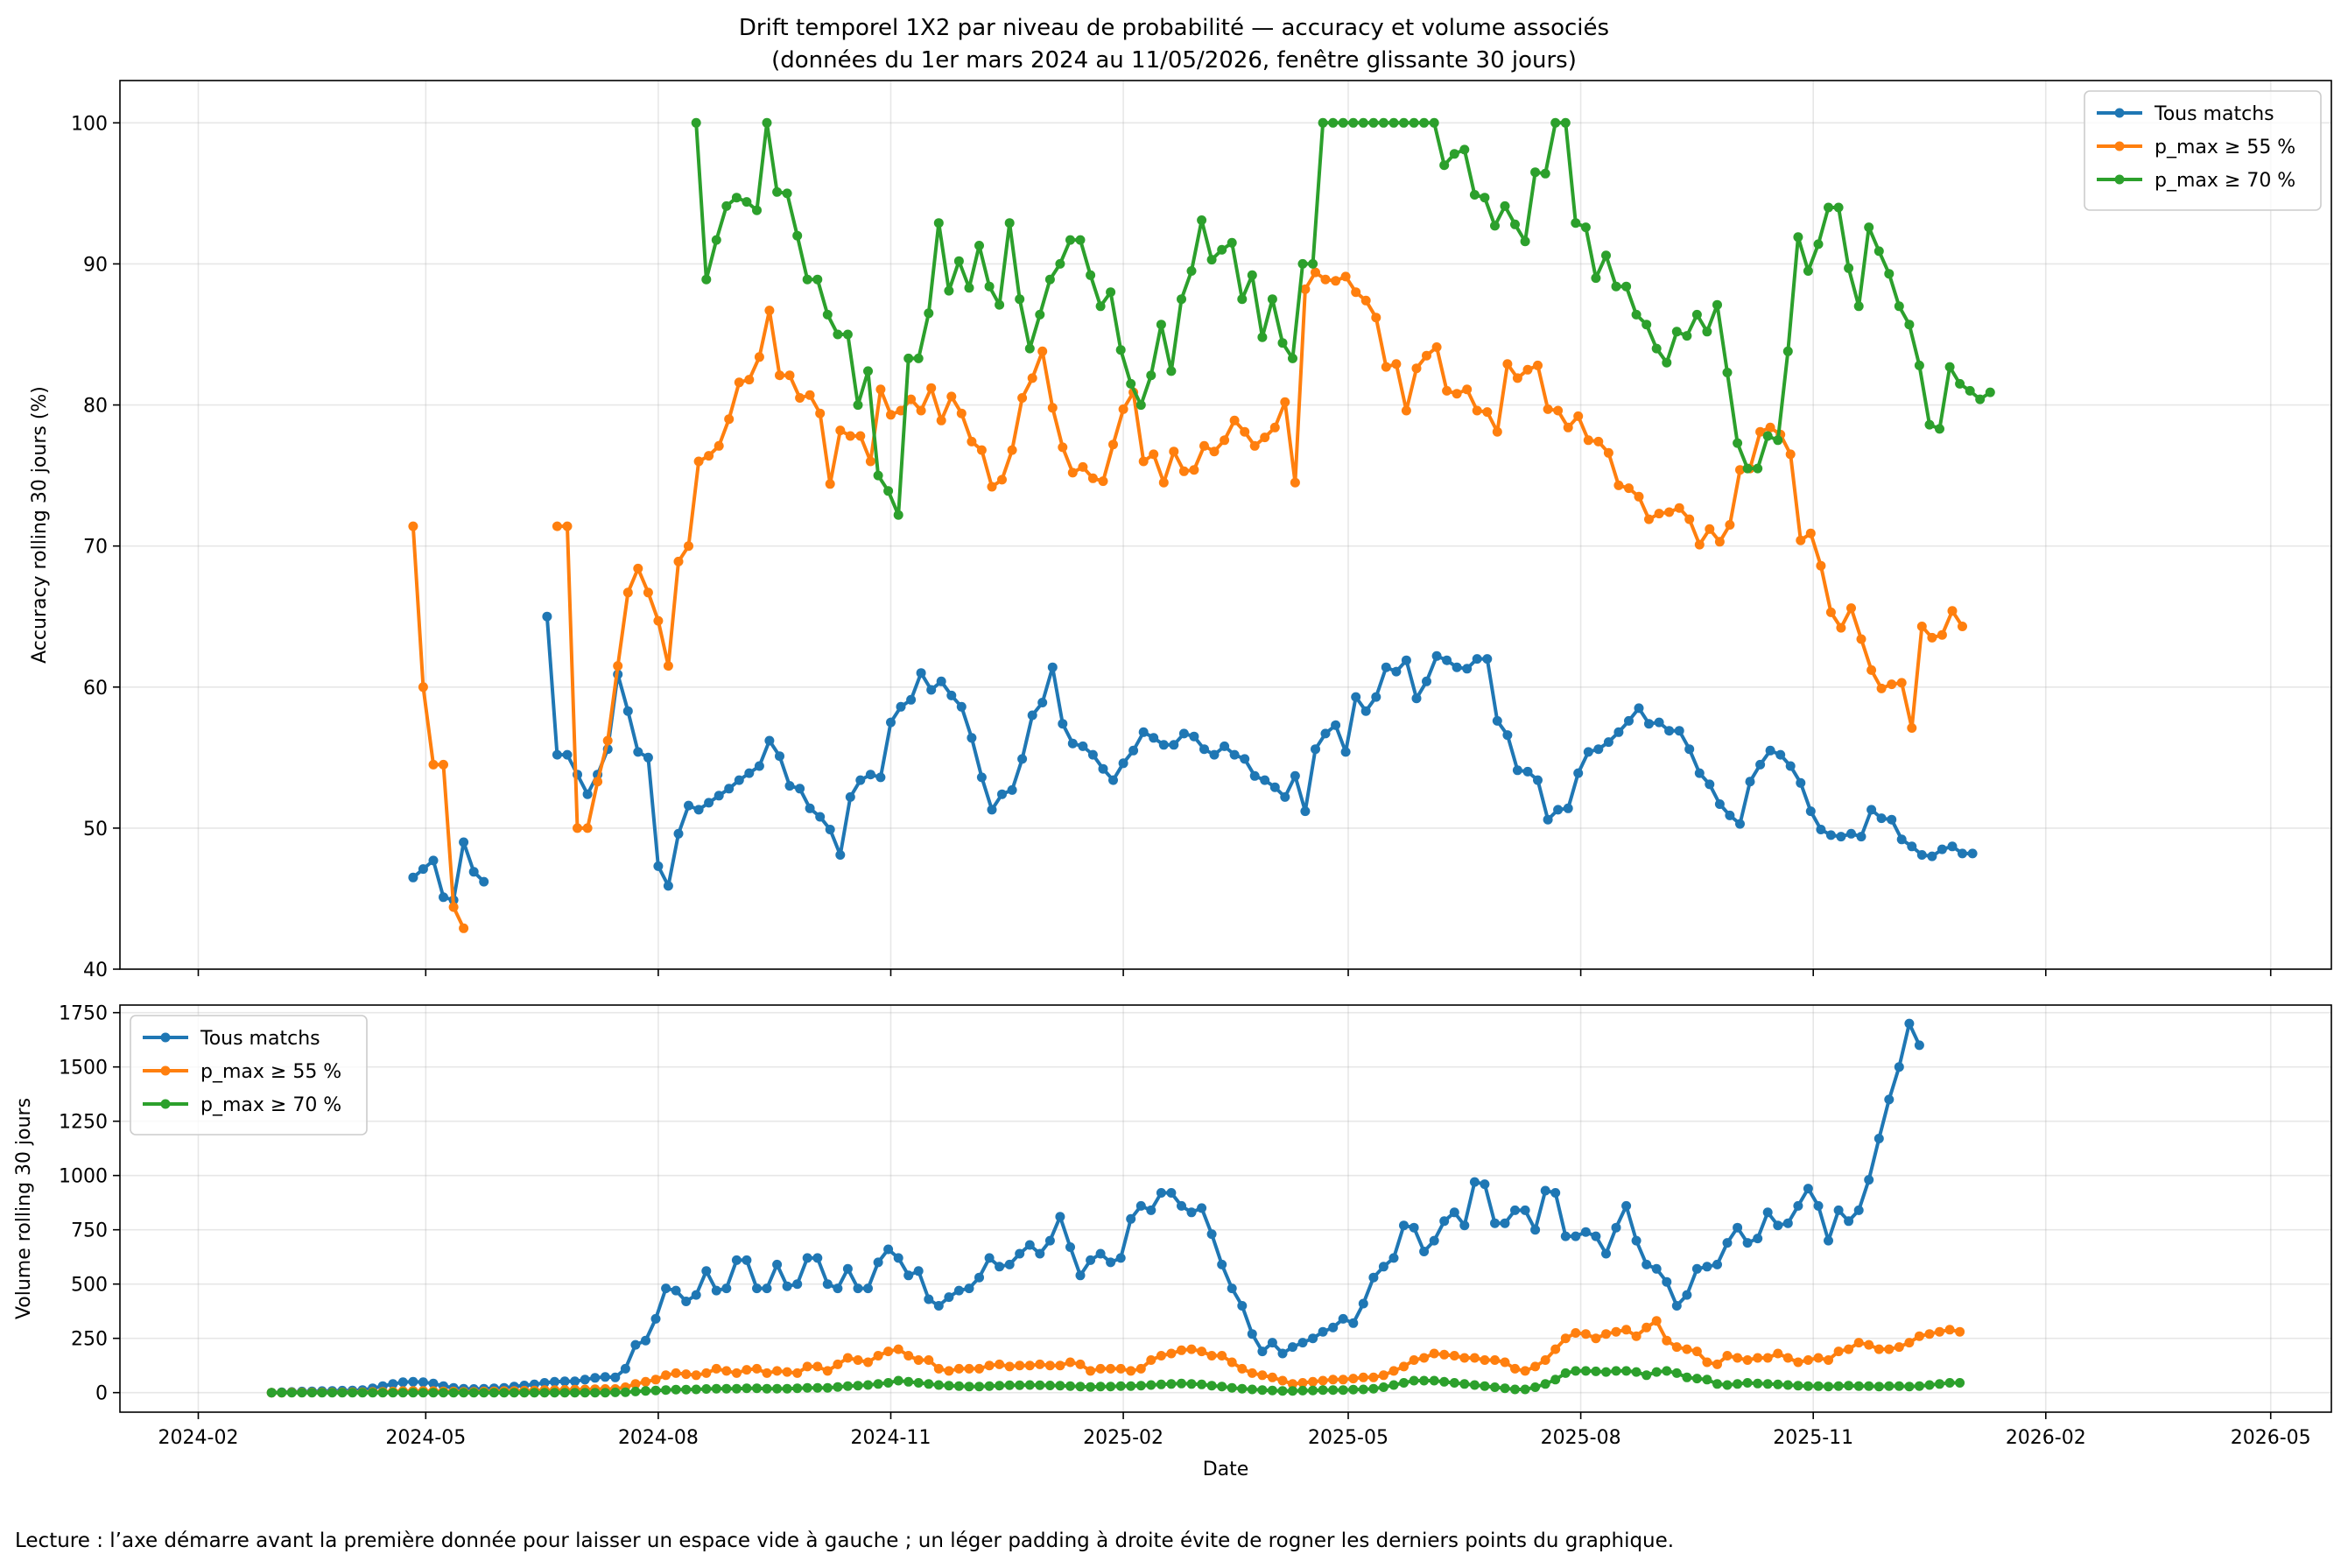 Image resolution: width=2348 pixels, height=1568 pixels. What do you see at coordinates (165, 1104) in the screenshot?
I see `vol-legend-marker-p70` at bounding box center [165, 1104].